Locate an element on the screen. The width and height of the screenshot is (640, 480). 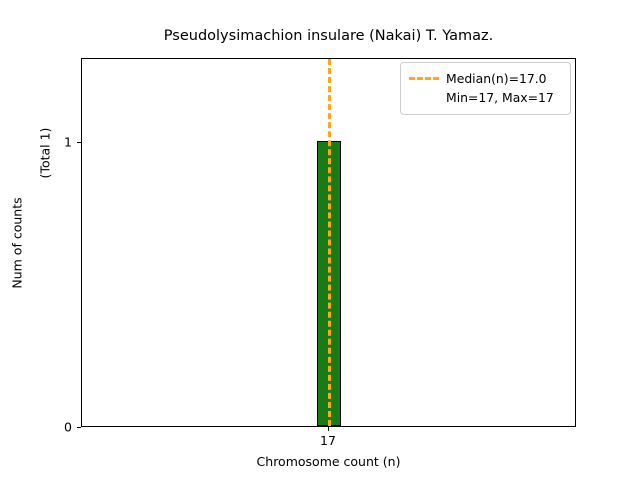
y-axis-total-label-container: (Total 1) is located at coordinates (45, 153).